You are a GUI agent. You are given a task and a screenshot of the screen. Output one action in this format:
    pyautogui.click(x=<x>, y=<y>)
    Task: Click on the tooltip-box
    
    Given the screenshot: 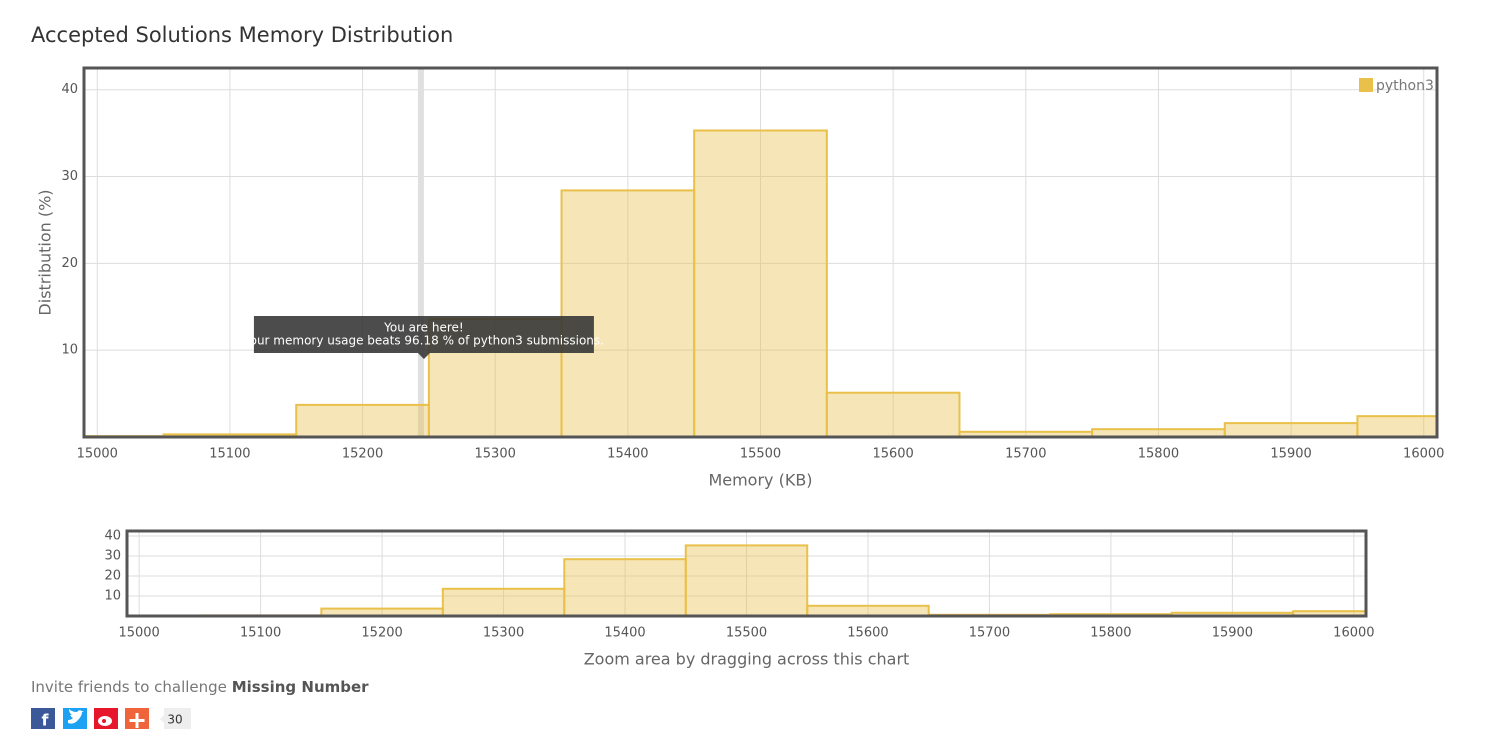 What is the action you would take?
    pyautogui.click(x=423, y=334)
    